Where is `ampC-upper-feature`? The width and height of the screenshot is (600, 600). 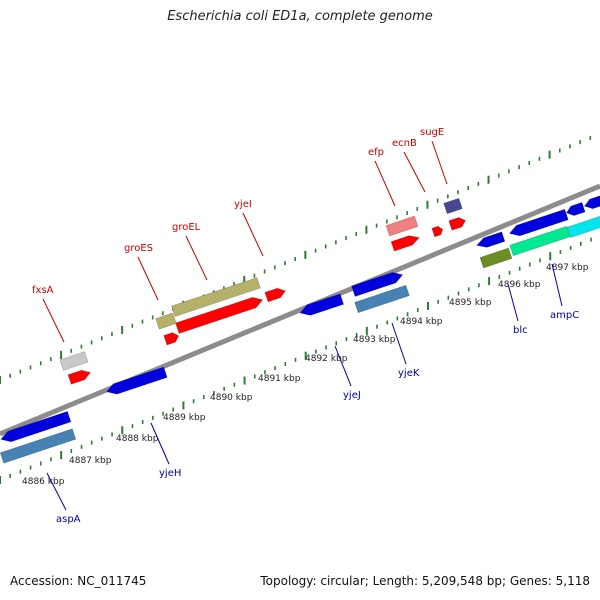 ampC-upper-feature is located at coordinates (538, 222).